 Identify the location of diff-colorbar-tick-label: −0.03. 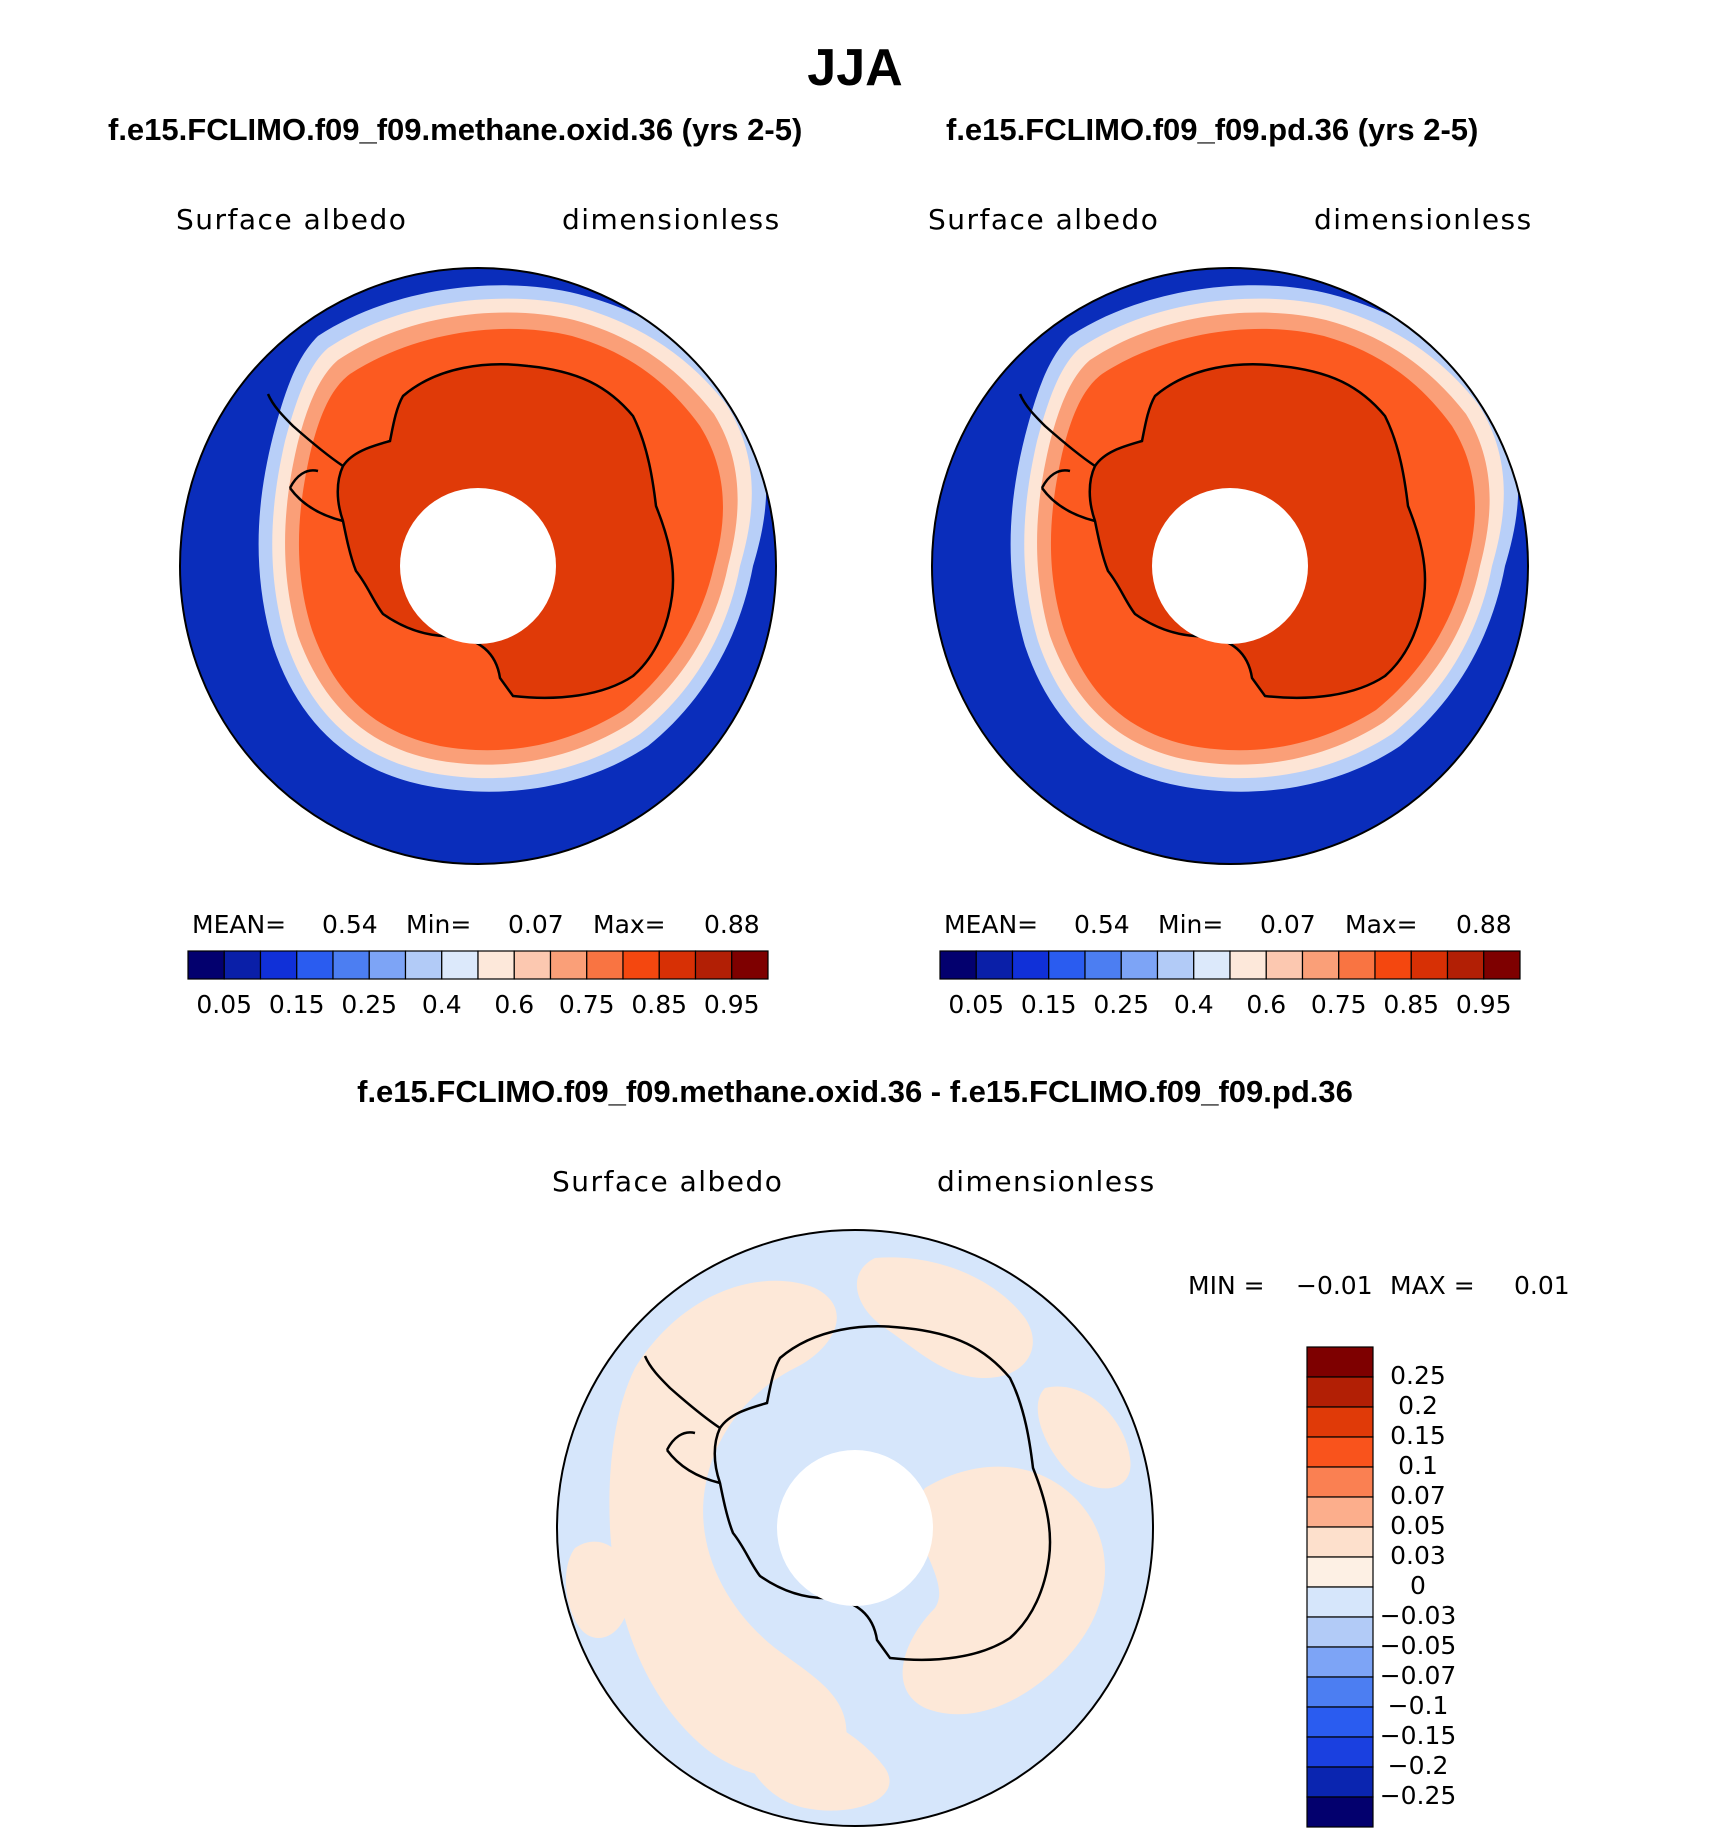
(1418, 1615).